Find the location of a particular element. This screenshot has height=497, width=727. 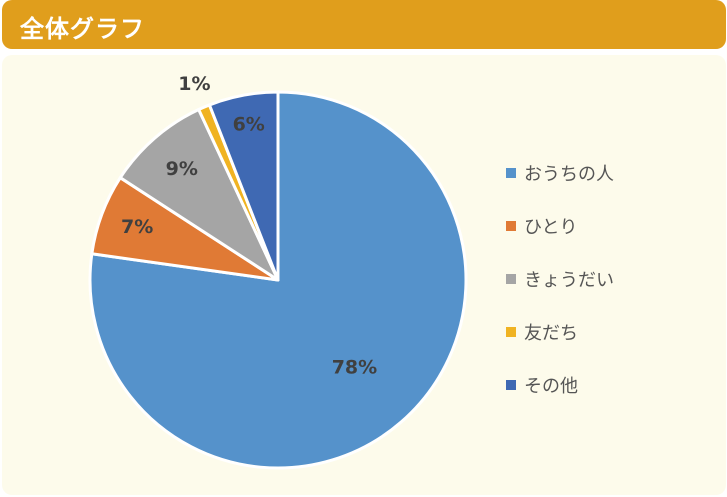

legend-item: きょうだい is located at coordinates (560, 278).